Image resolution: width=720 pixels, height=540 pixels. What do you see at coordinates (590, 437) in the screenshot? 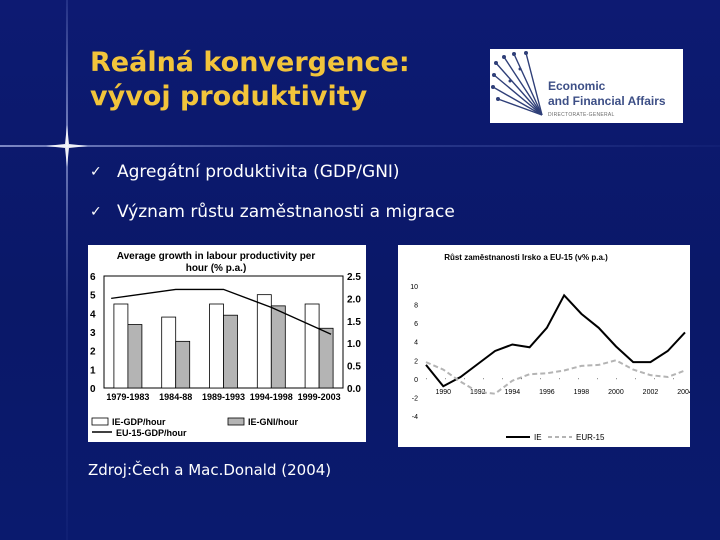
I see `legend-eur15: EUR-15` at bounding box center [590, 437].